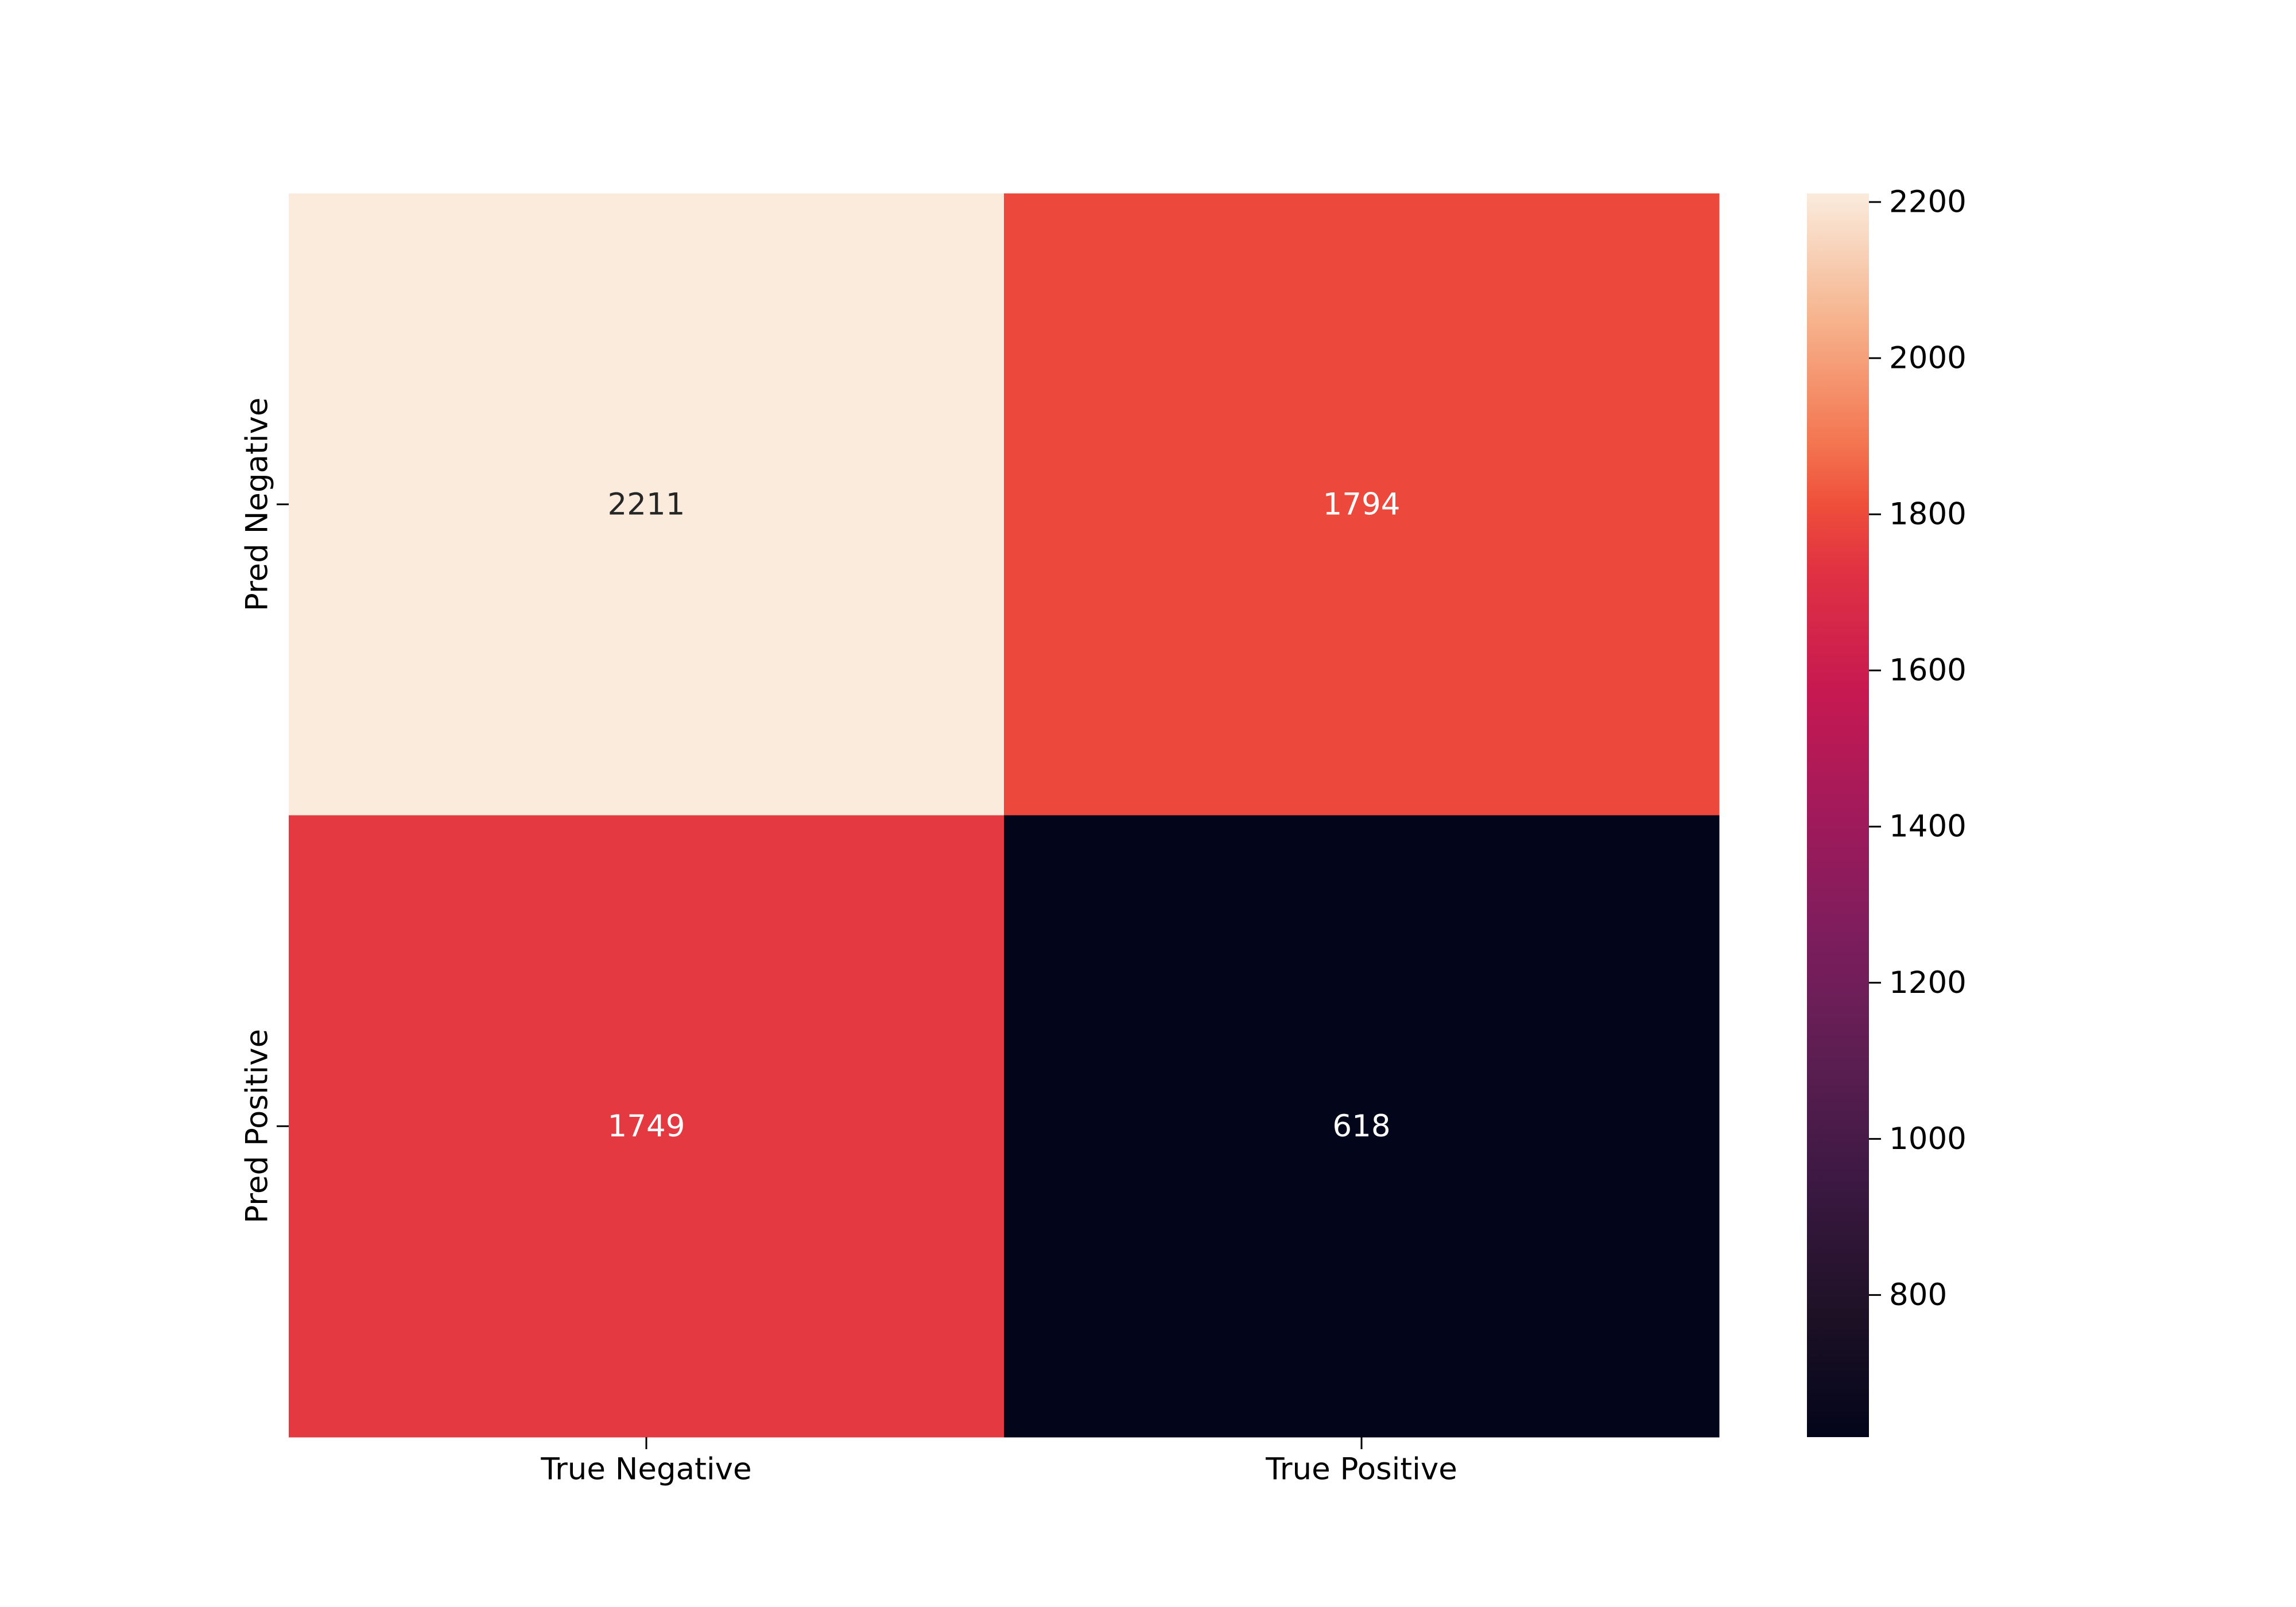 Image resolution: width=2296 pixels, height=1607 pixels. Describe the element at coordinates (645, 1468) in the screenshot. I see `x-tick-label: True Negative` at that location.